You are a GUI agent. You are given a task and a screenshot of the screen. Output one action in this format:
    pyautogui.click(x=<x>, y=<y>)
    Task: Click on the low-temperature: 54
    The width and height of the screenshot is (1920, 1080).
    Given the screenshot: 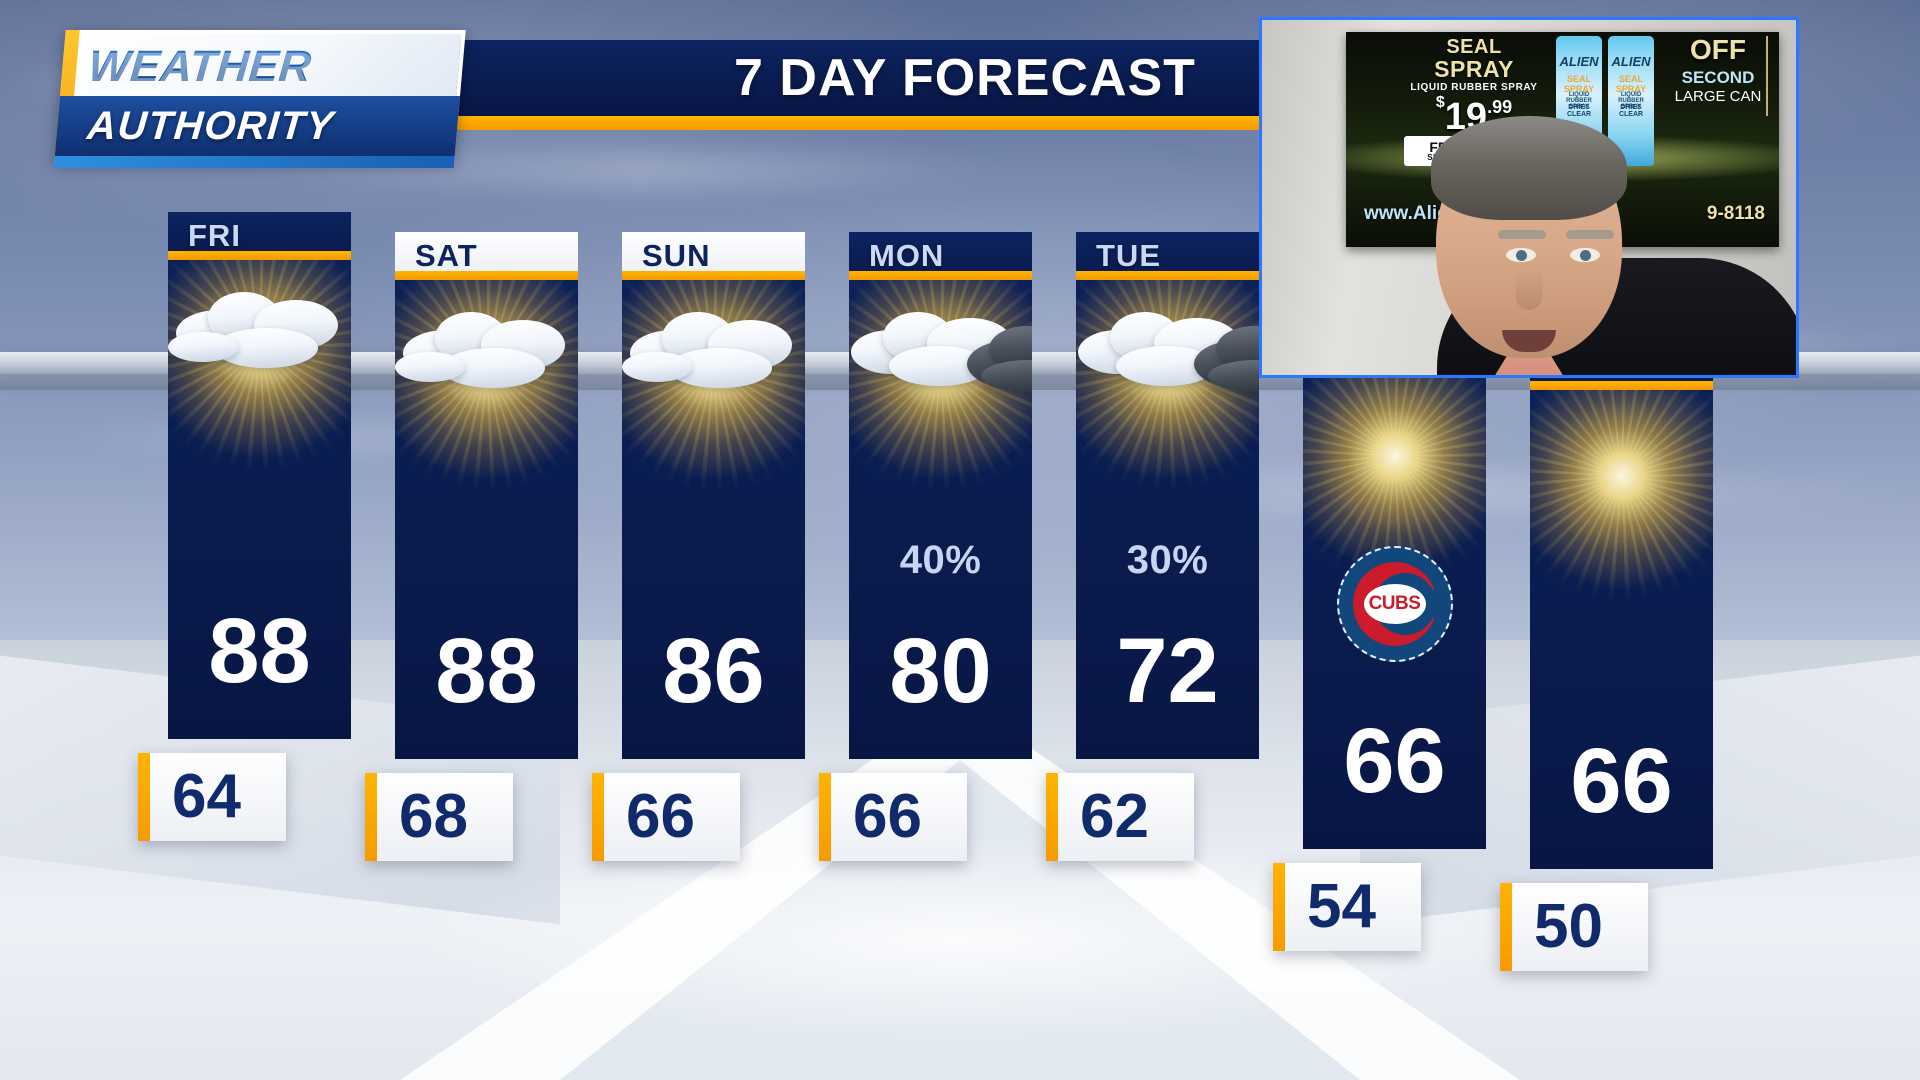 What is the action you would take?
    pyautogui.click(x=1341, y=906)
    